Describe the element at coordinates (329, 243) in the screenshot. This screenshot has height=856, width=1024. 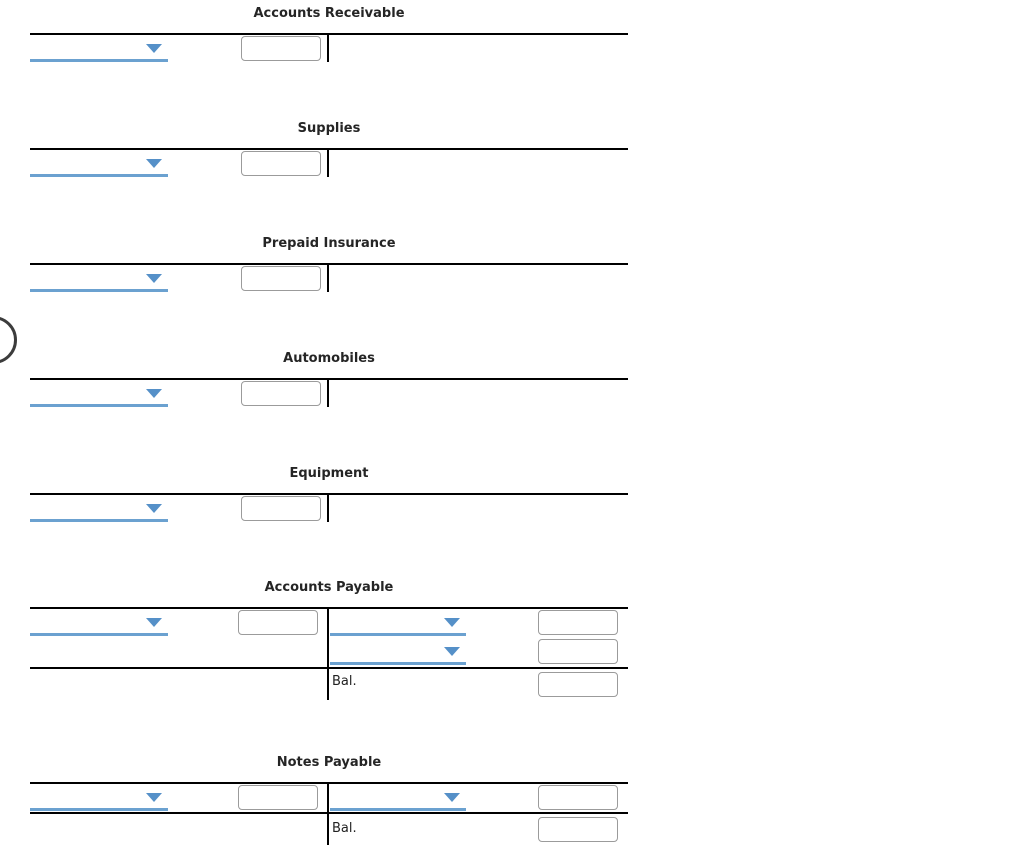
I see `account-title: Prepaid Insurance` at that location.